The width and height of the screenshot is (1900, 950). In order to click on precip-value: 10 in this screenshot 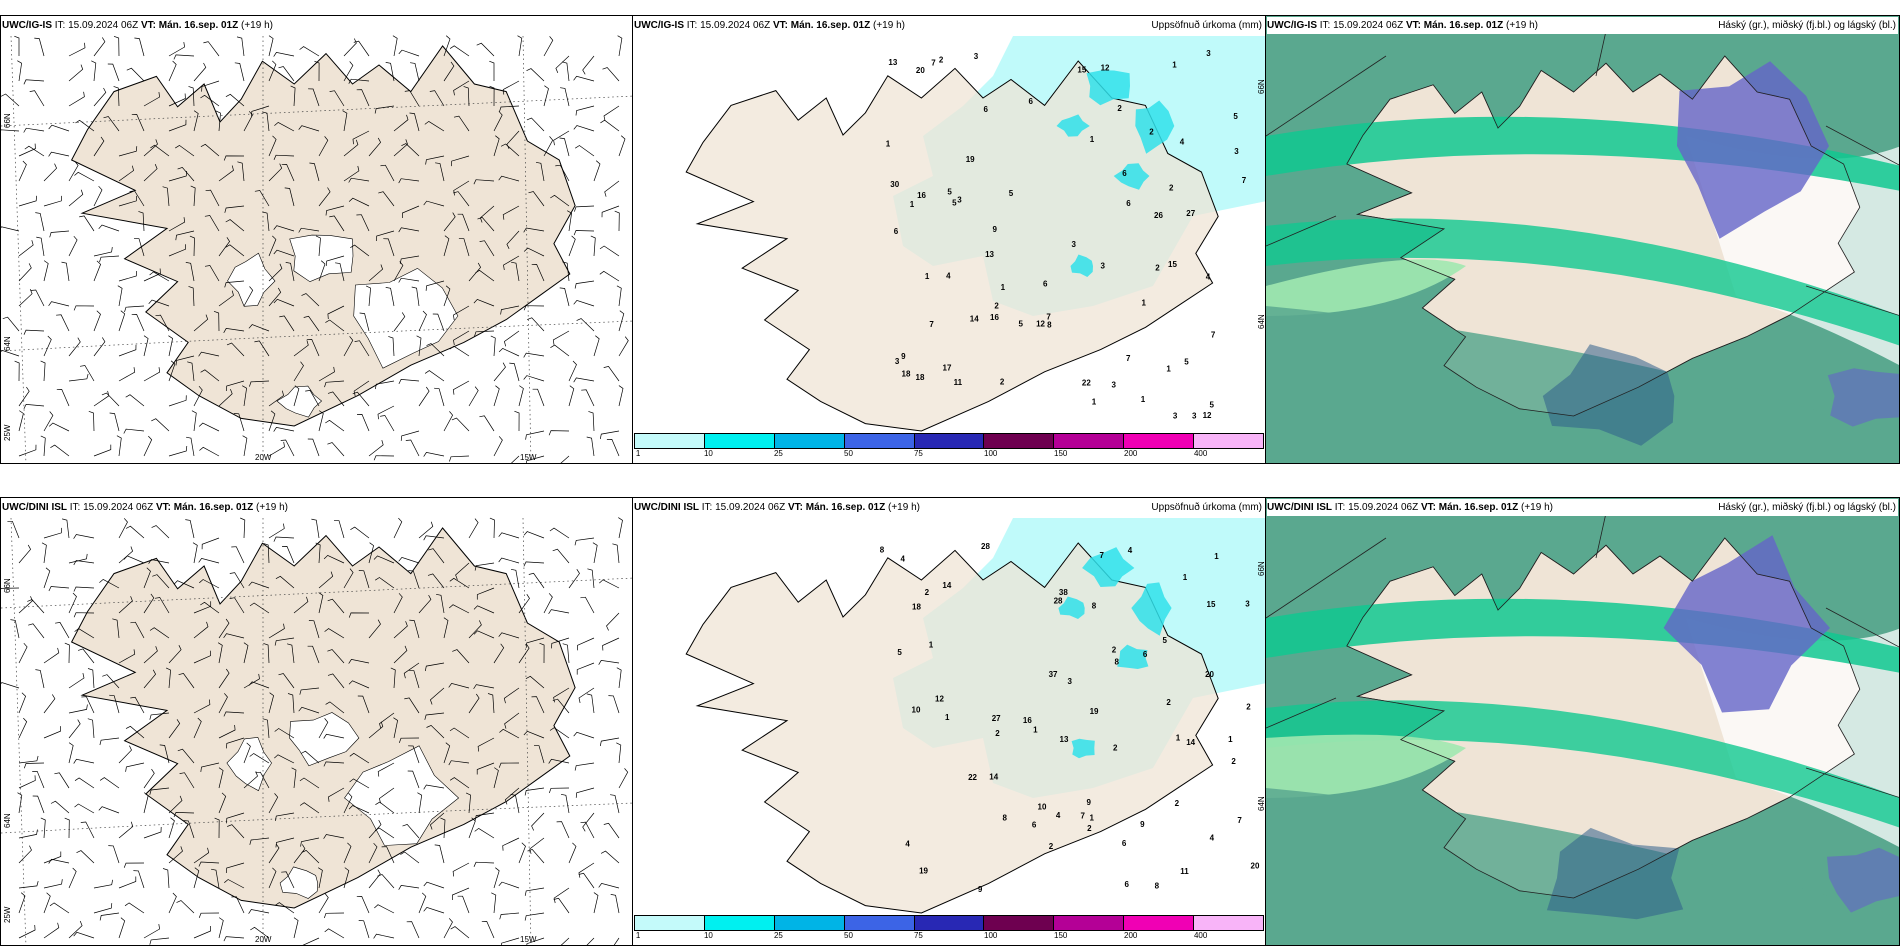, I will do `click(916, 710)`.